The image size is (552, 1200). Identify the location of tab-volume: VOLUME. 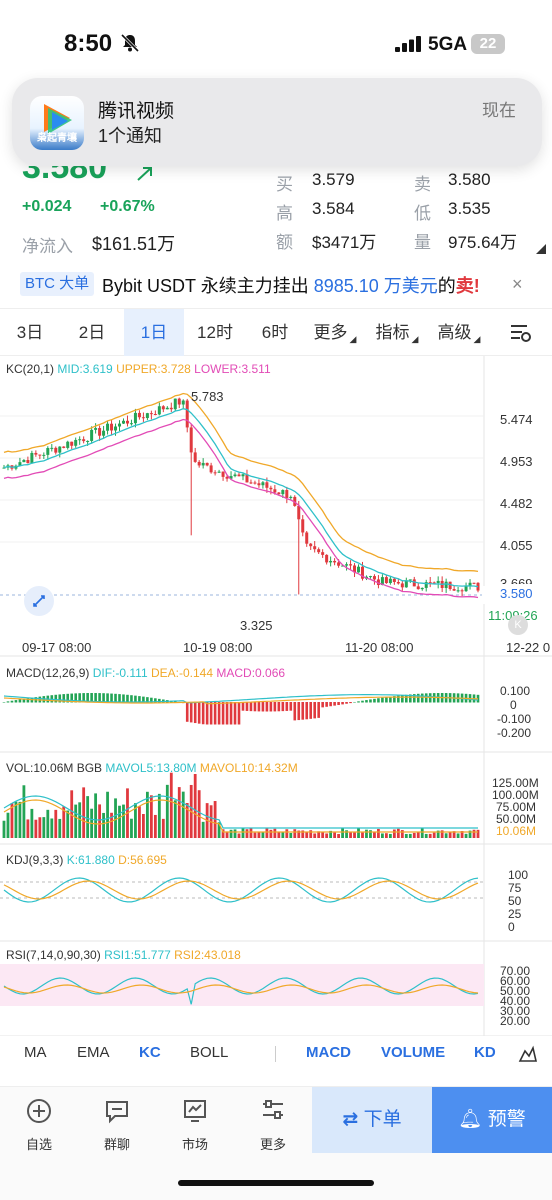
(413, 1052).